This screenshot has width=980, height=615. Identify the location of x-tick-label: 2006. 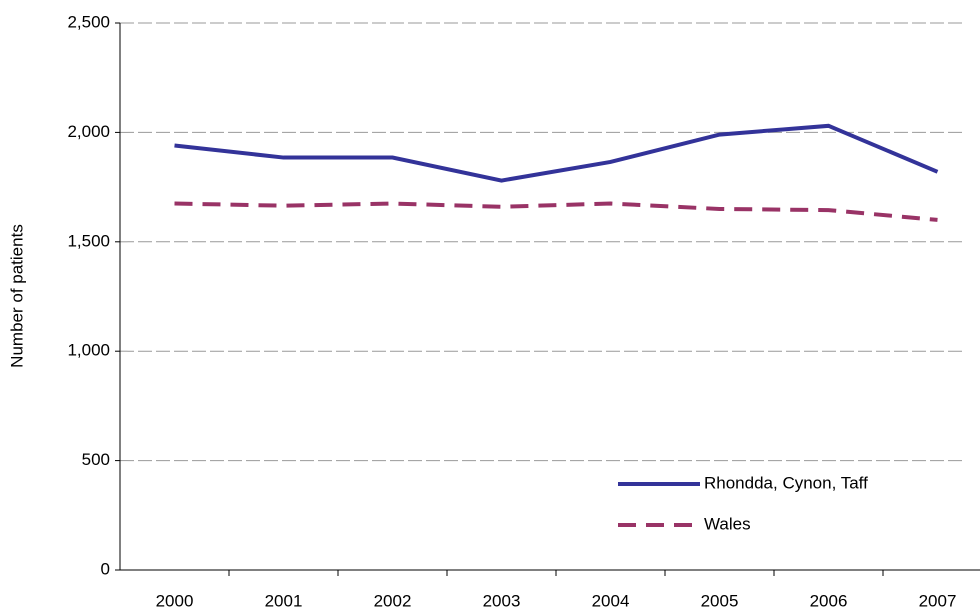
(829, 600).